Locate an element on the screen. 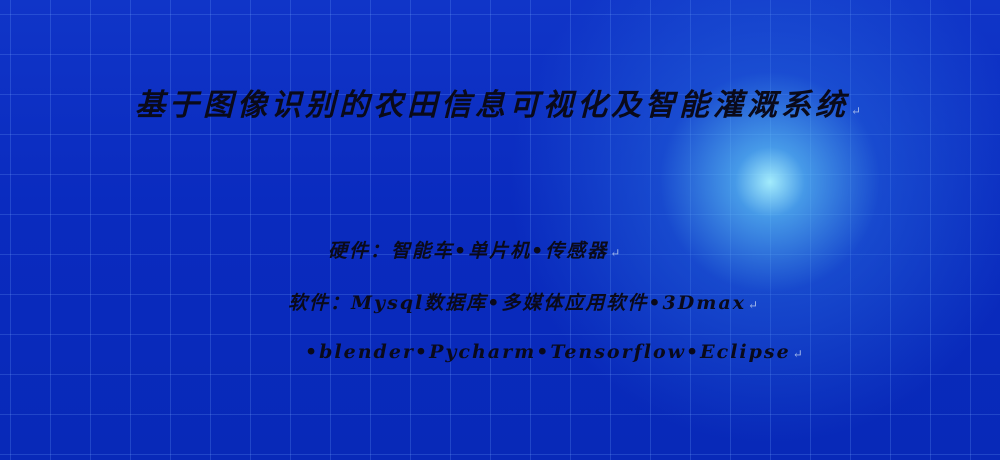 Image resolution: width=1000 pixels, height=460 pixels. hardware-line: 硬件：智能车•单片机•传感器 ↵ is located at coordinates (475, 249).